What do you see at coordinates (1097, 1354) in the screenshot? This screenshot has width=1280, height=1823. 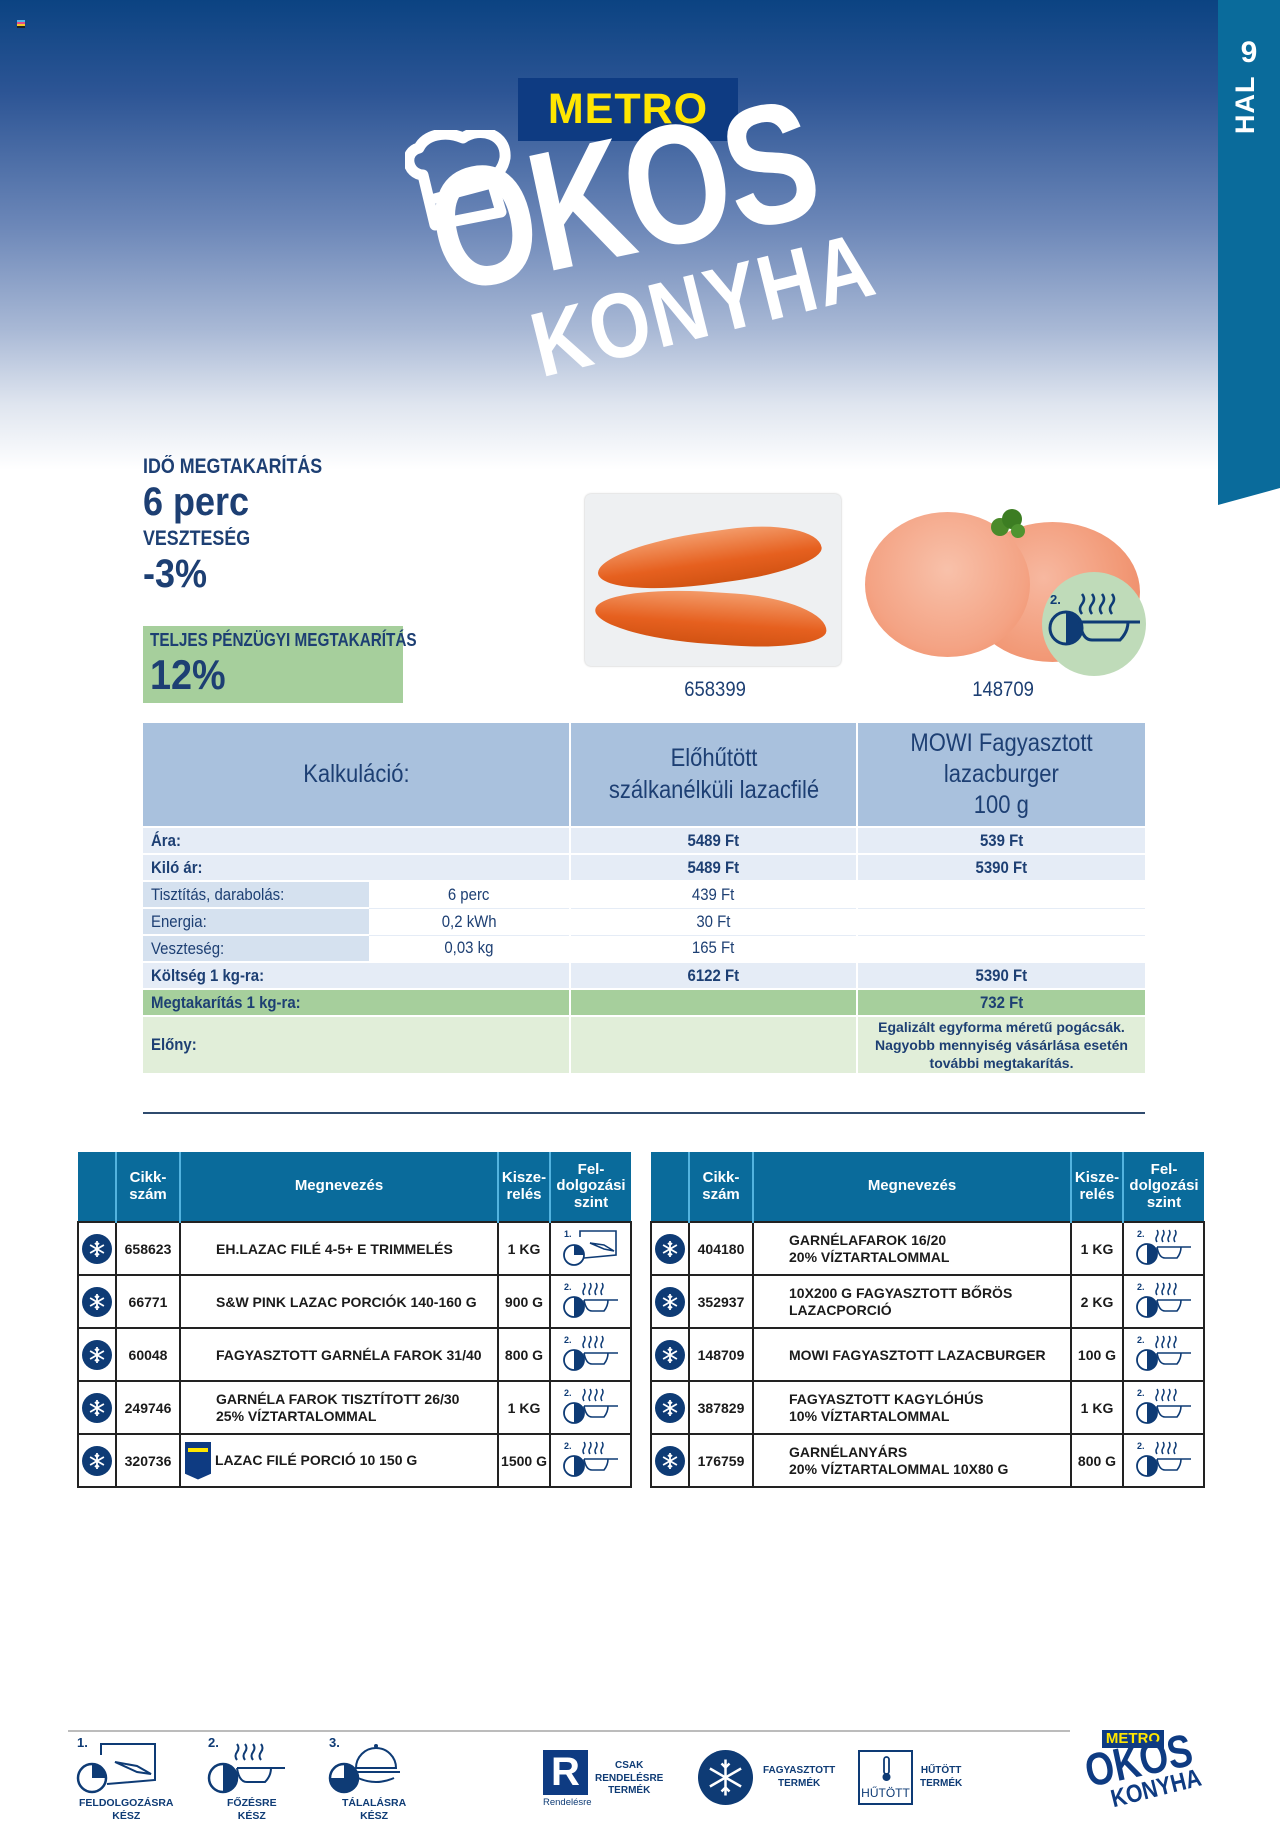 I see `pack-size: 100 G` at bounding box center [1097, 1354].